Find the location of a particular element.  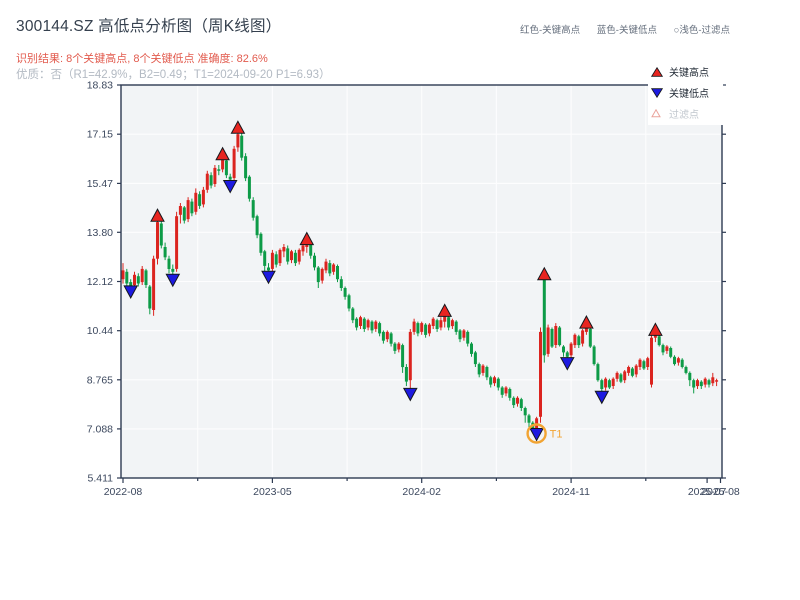

recognition-result-text: 识别结果: 8个关键高点, 8个关键低点 准确度: 82.6% is located at coordinates (142, 59).